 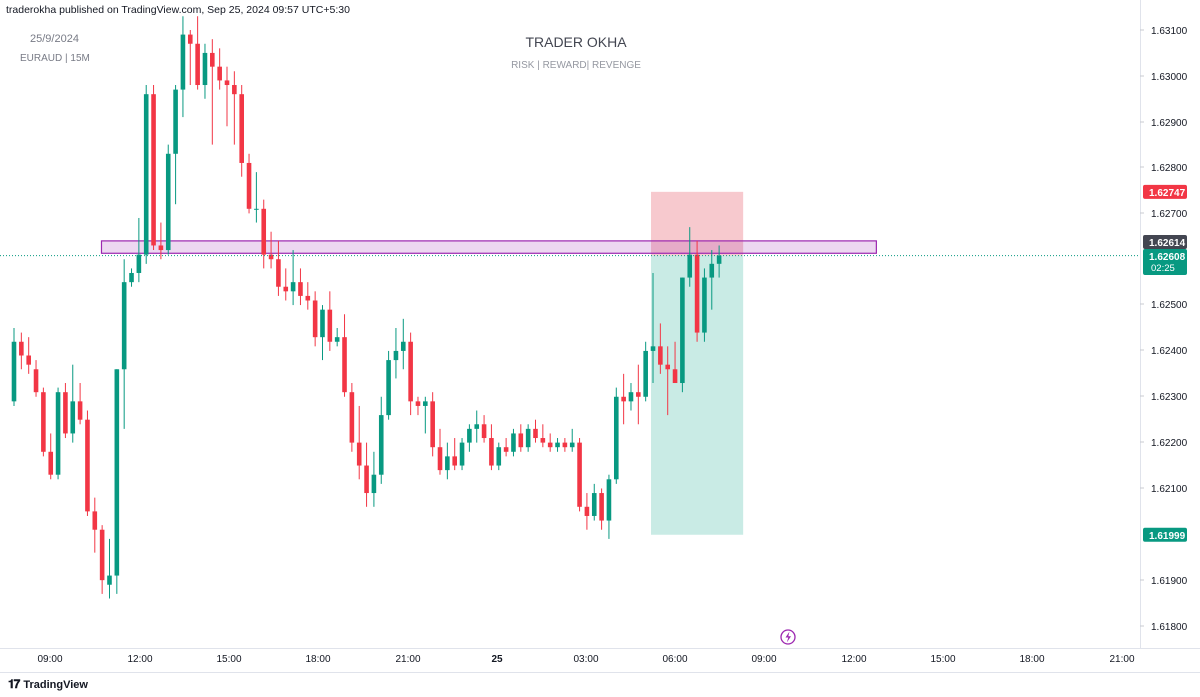 What do you see at coordinates (49, 659) in the screenshot?
I see `time-tick-label: 09:00` at bounding box center [49, 659].